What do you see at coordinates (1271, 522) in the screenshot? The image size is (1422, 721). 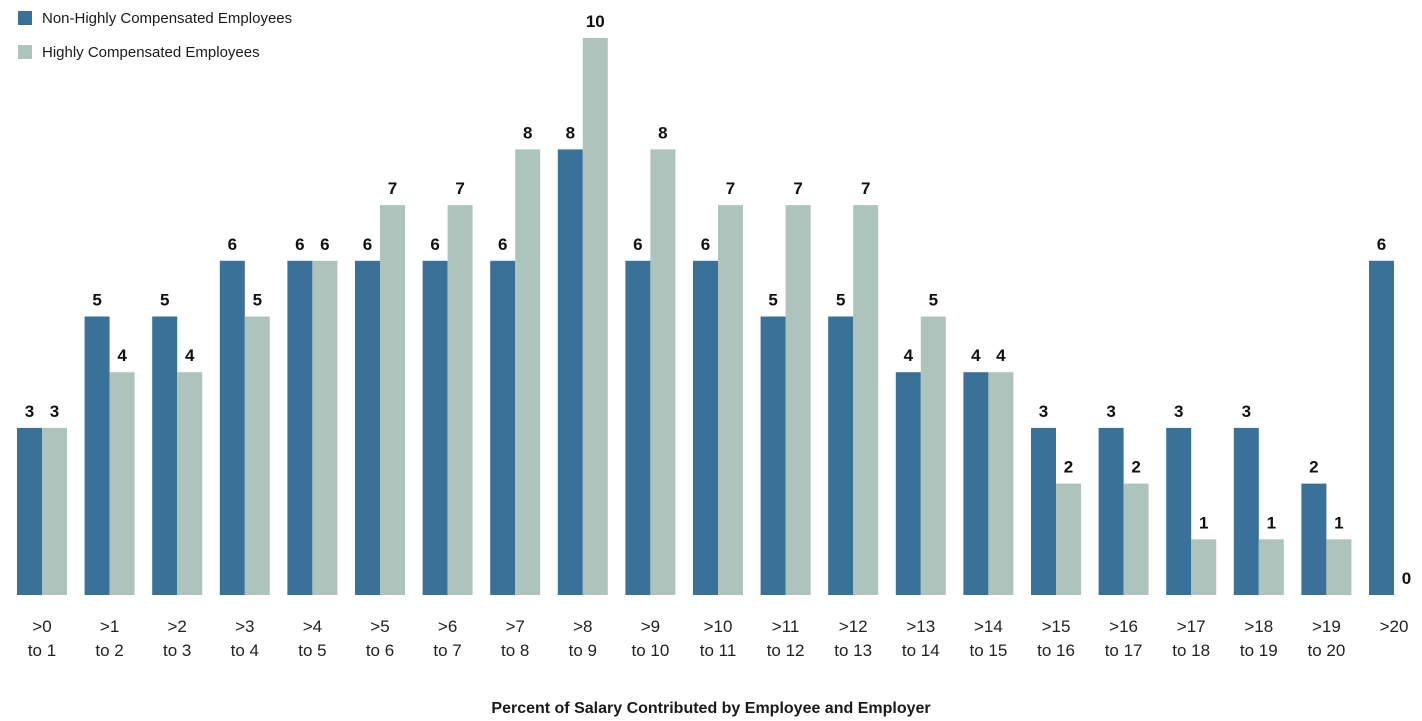 I see `data-label-s1-c18: 1` at bounding box center [1271, 522].